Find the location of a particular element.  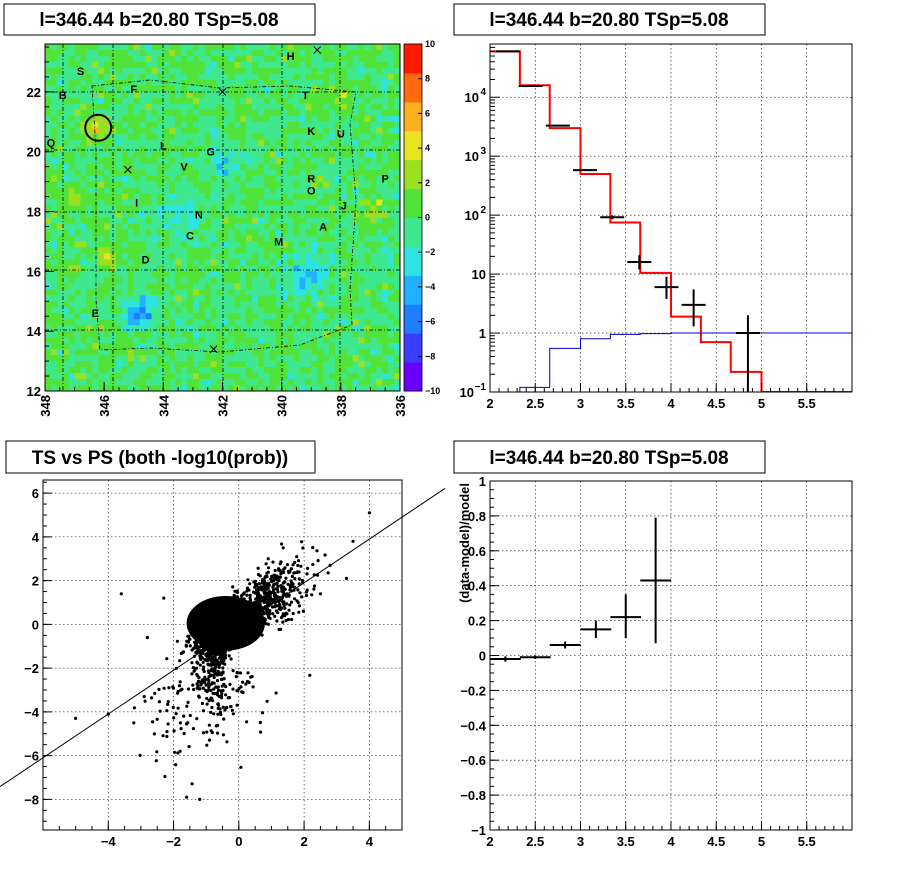

source-label: O is located at coordinates (311, 192).